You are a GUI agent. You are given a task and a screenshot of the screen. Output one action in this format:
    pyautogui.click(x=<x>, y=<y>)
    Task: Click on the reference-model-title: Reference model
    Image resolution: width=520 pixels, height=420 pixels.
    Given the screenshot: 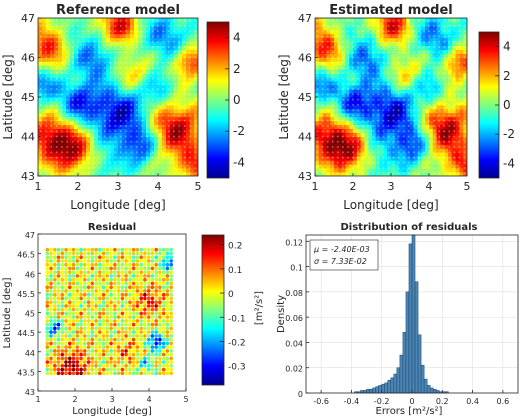 What is the action you would take?
    pyautogui.click(x=118, y=10)
    